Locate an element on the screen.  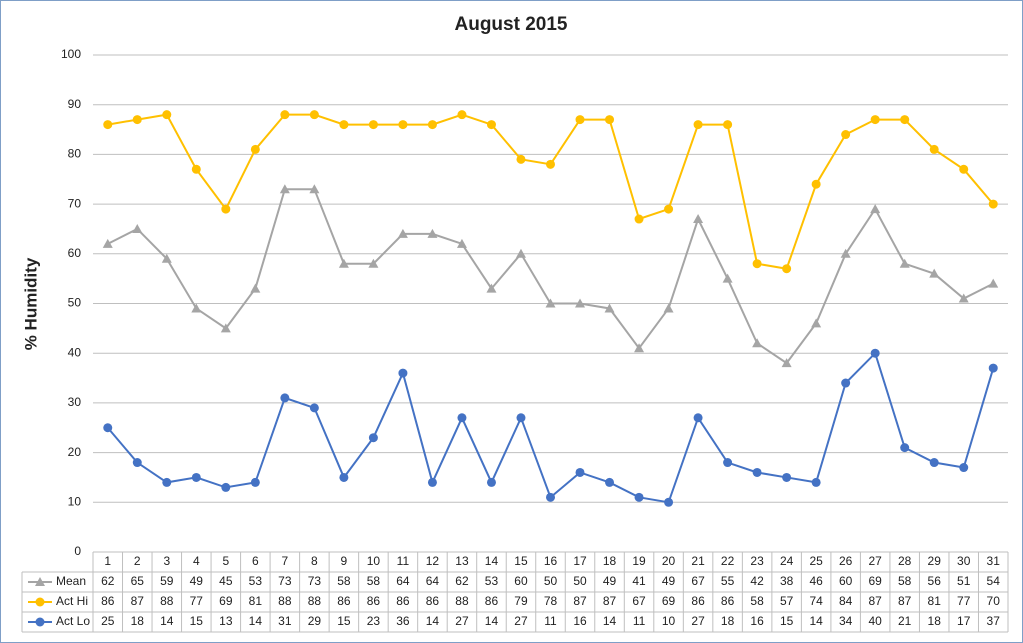
table-value: 41 is located at coordinates (639, 581).